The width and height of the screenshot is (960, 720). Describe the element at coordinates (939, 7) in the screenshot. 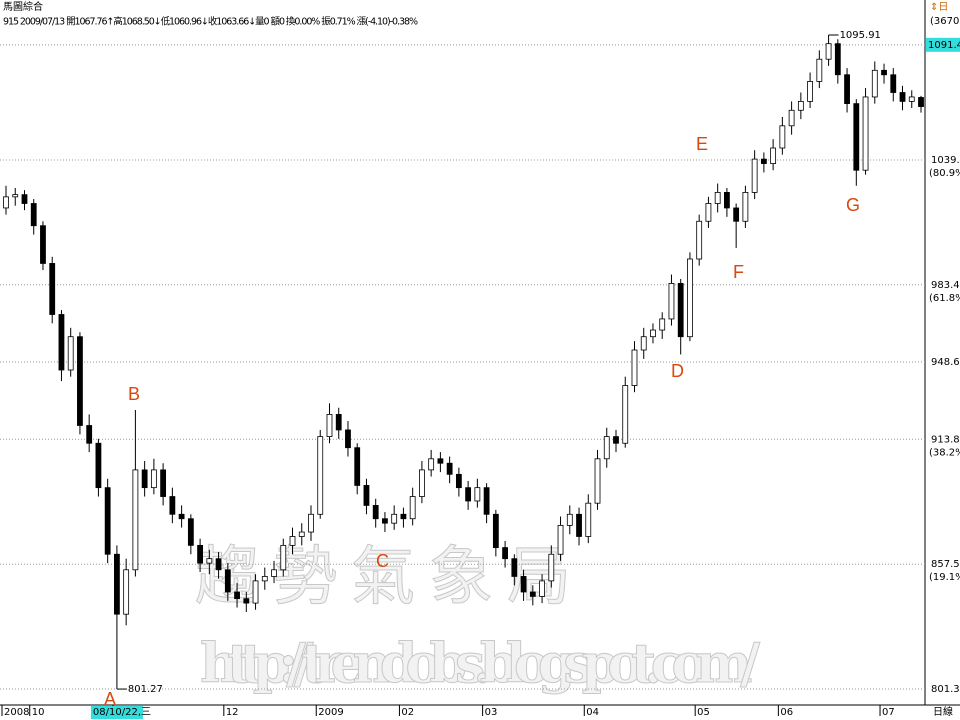

I see `corner-top: ⇕日` at that location.